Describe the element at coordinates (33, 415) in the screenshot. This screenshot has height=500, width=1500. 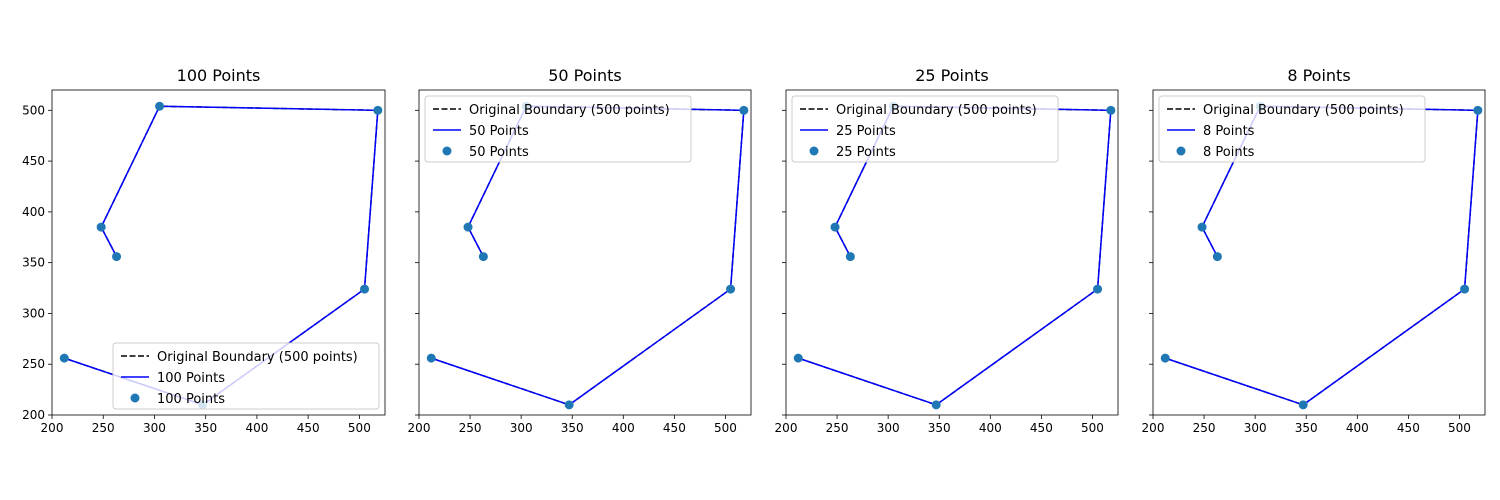
I see `y-tick-label: 200` at that location.